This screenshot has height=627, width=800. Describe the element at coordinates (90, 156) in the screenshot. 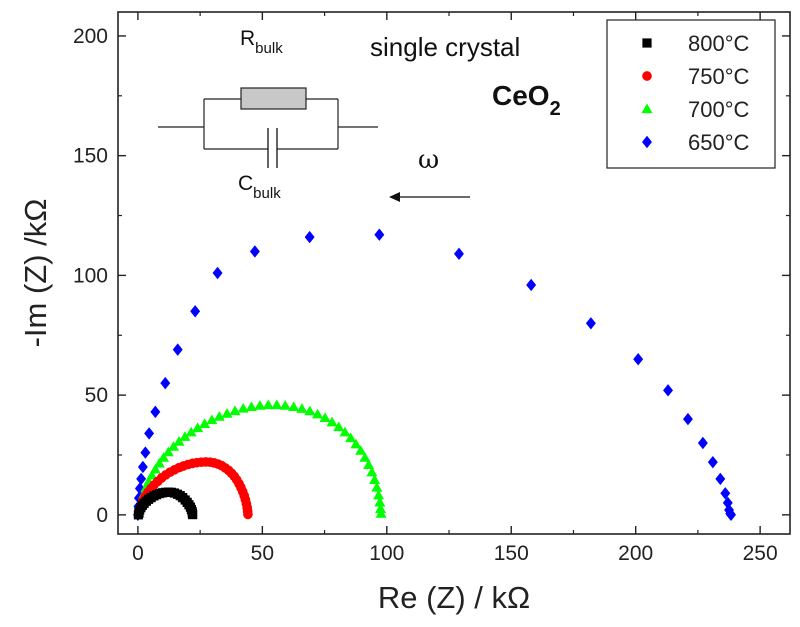

I see `y-tick-label: 150` at that location.